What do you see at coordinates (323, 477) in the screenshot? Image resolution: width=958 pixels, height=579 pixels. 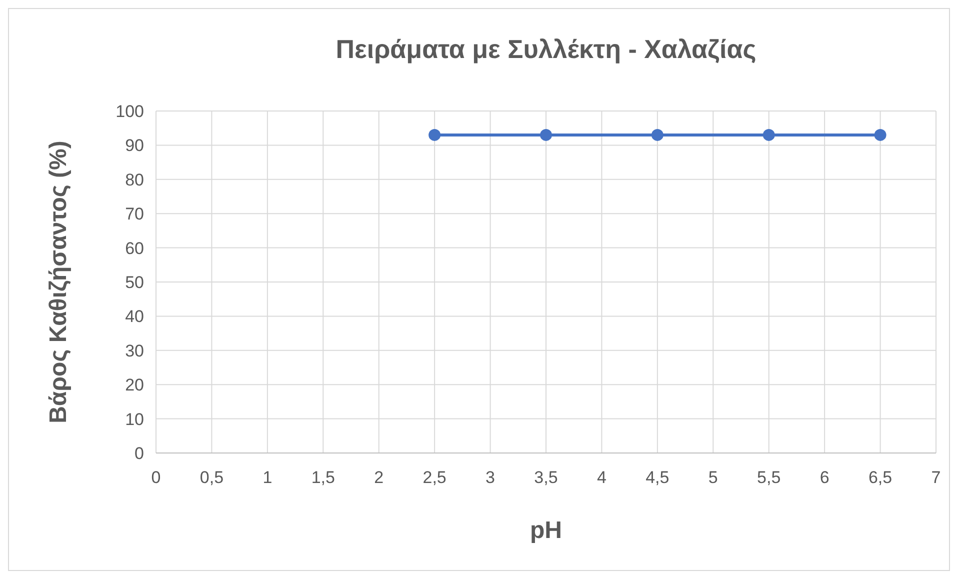 I see `x-tick-label: 1,5` at bounding box center [323, 477].